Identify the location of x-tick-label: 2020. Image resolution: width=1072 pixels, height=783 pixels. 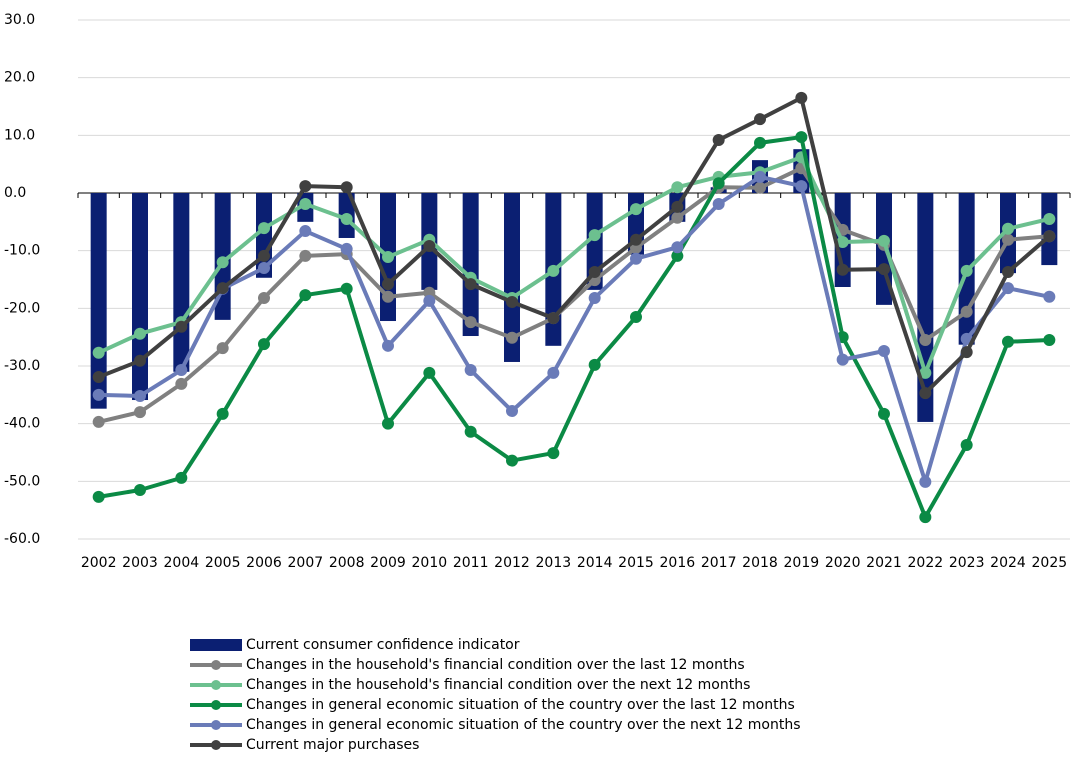
(843, 563).